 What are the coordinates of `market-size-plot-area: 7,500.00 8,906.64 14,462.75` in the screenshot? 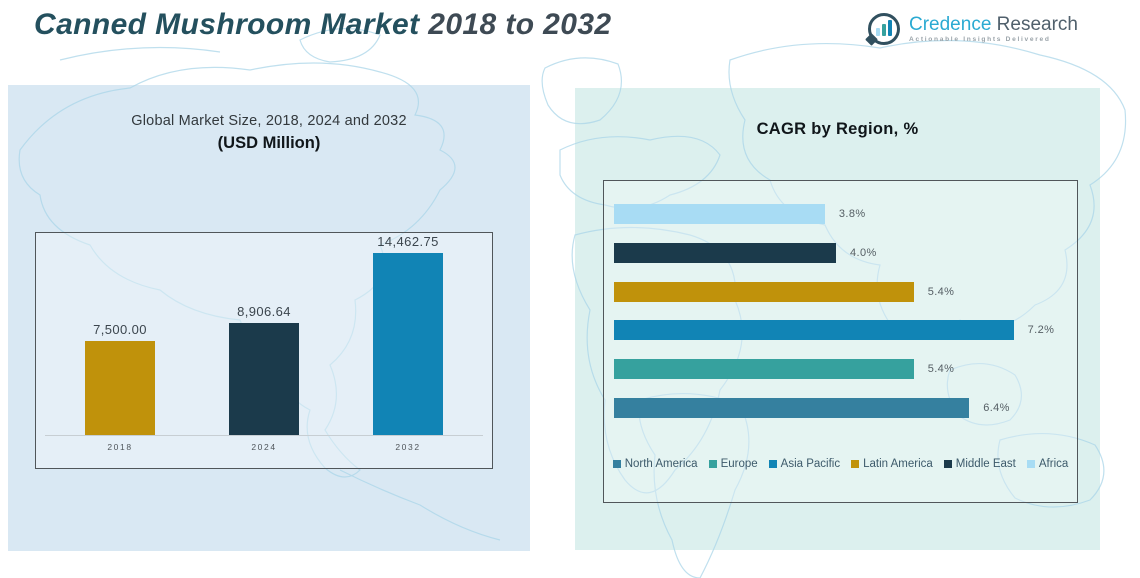 It's located at (264, 334).